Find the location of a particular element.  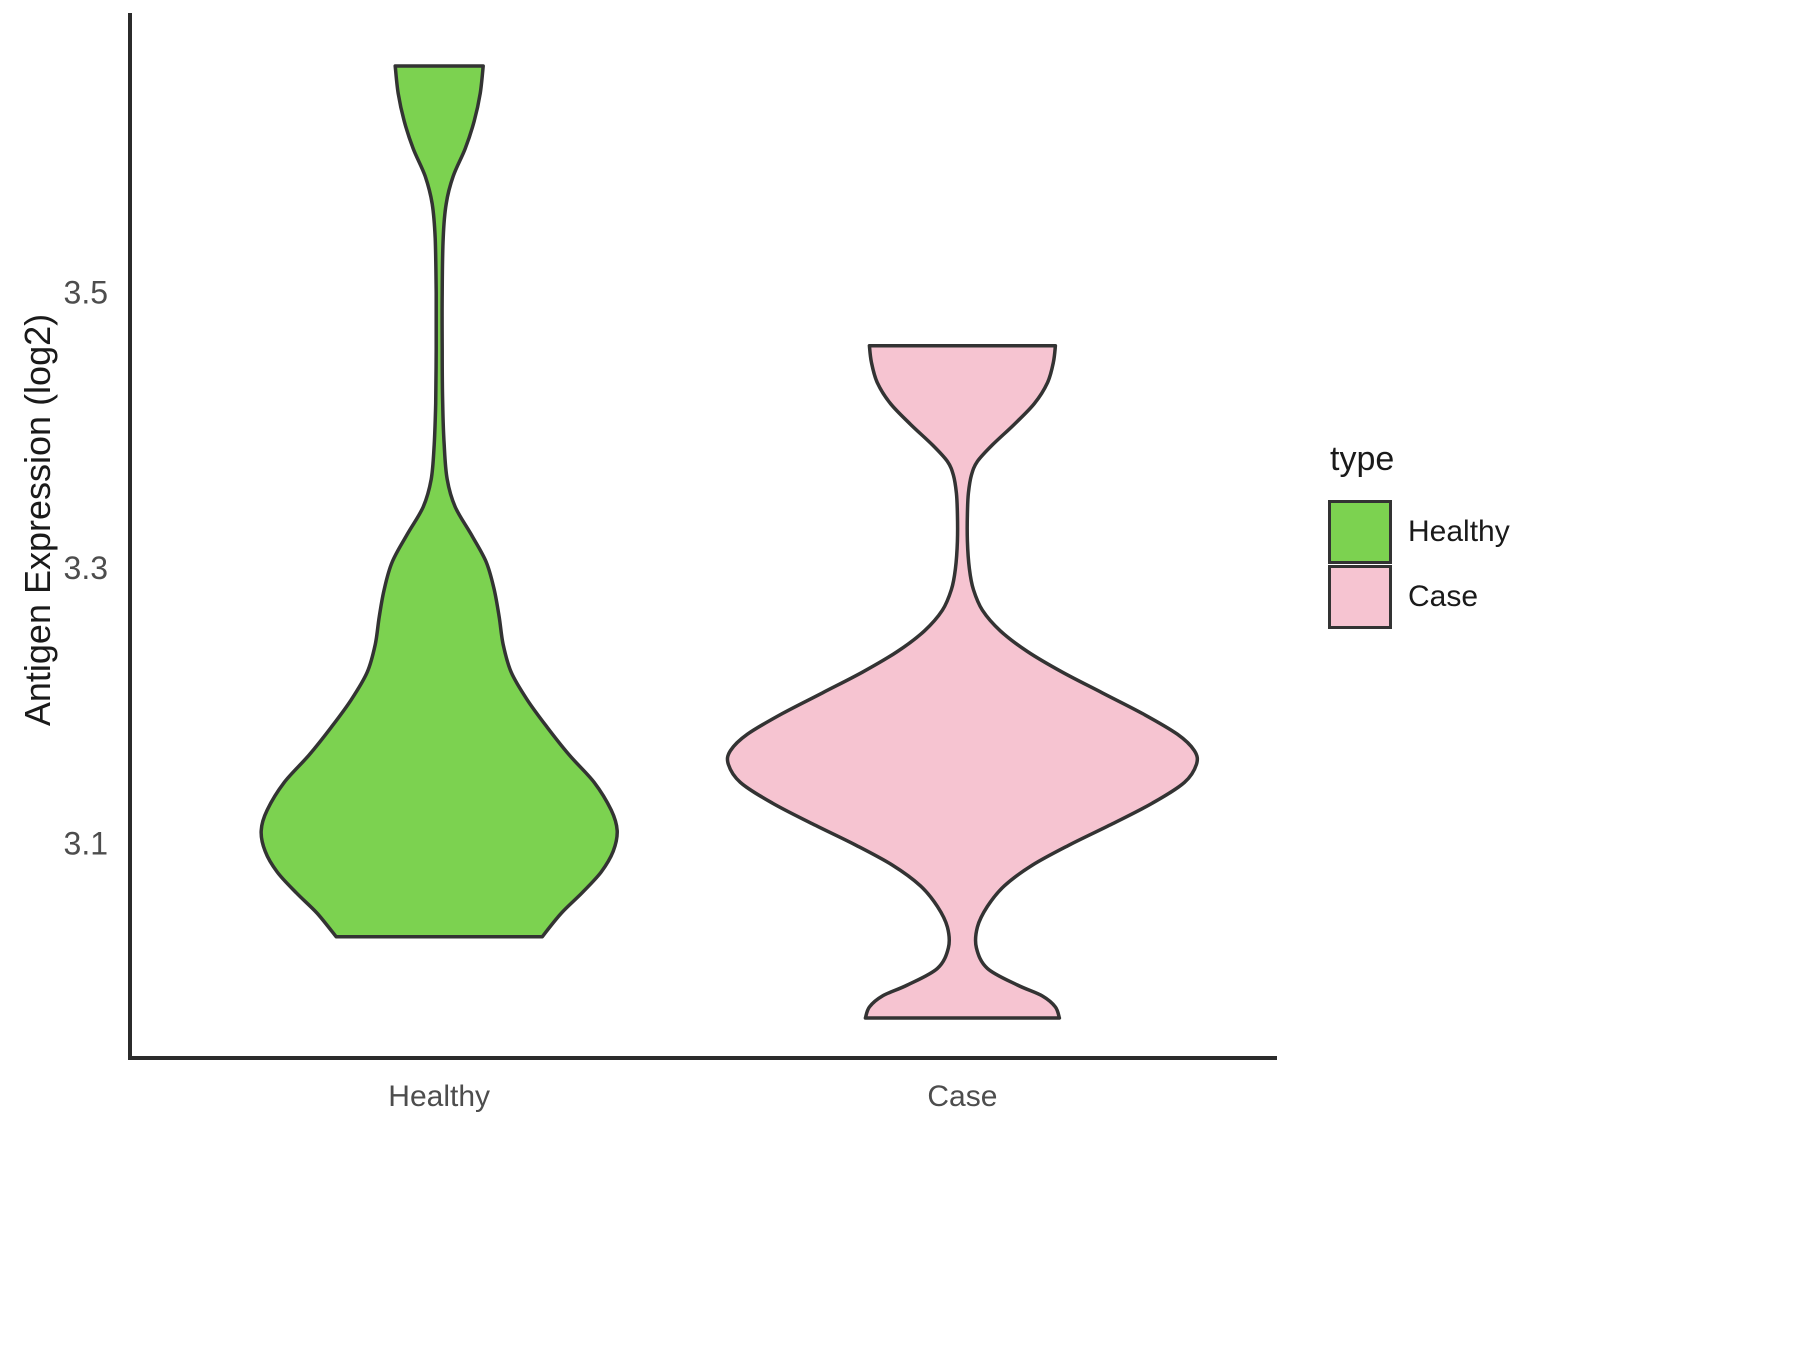

x-category-label: Healthy is located at coordinates (439, 1096).